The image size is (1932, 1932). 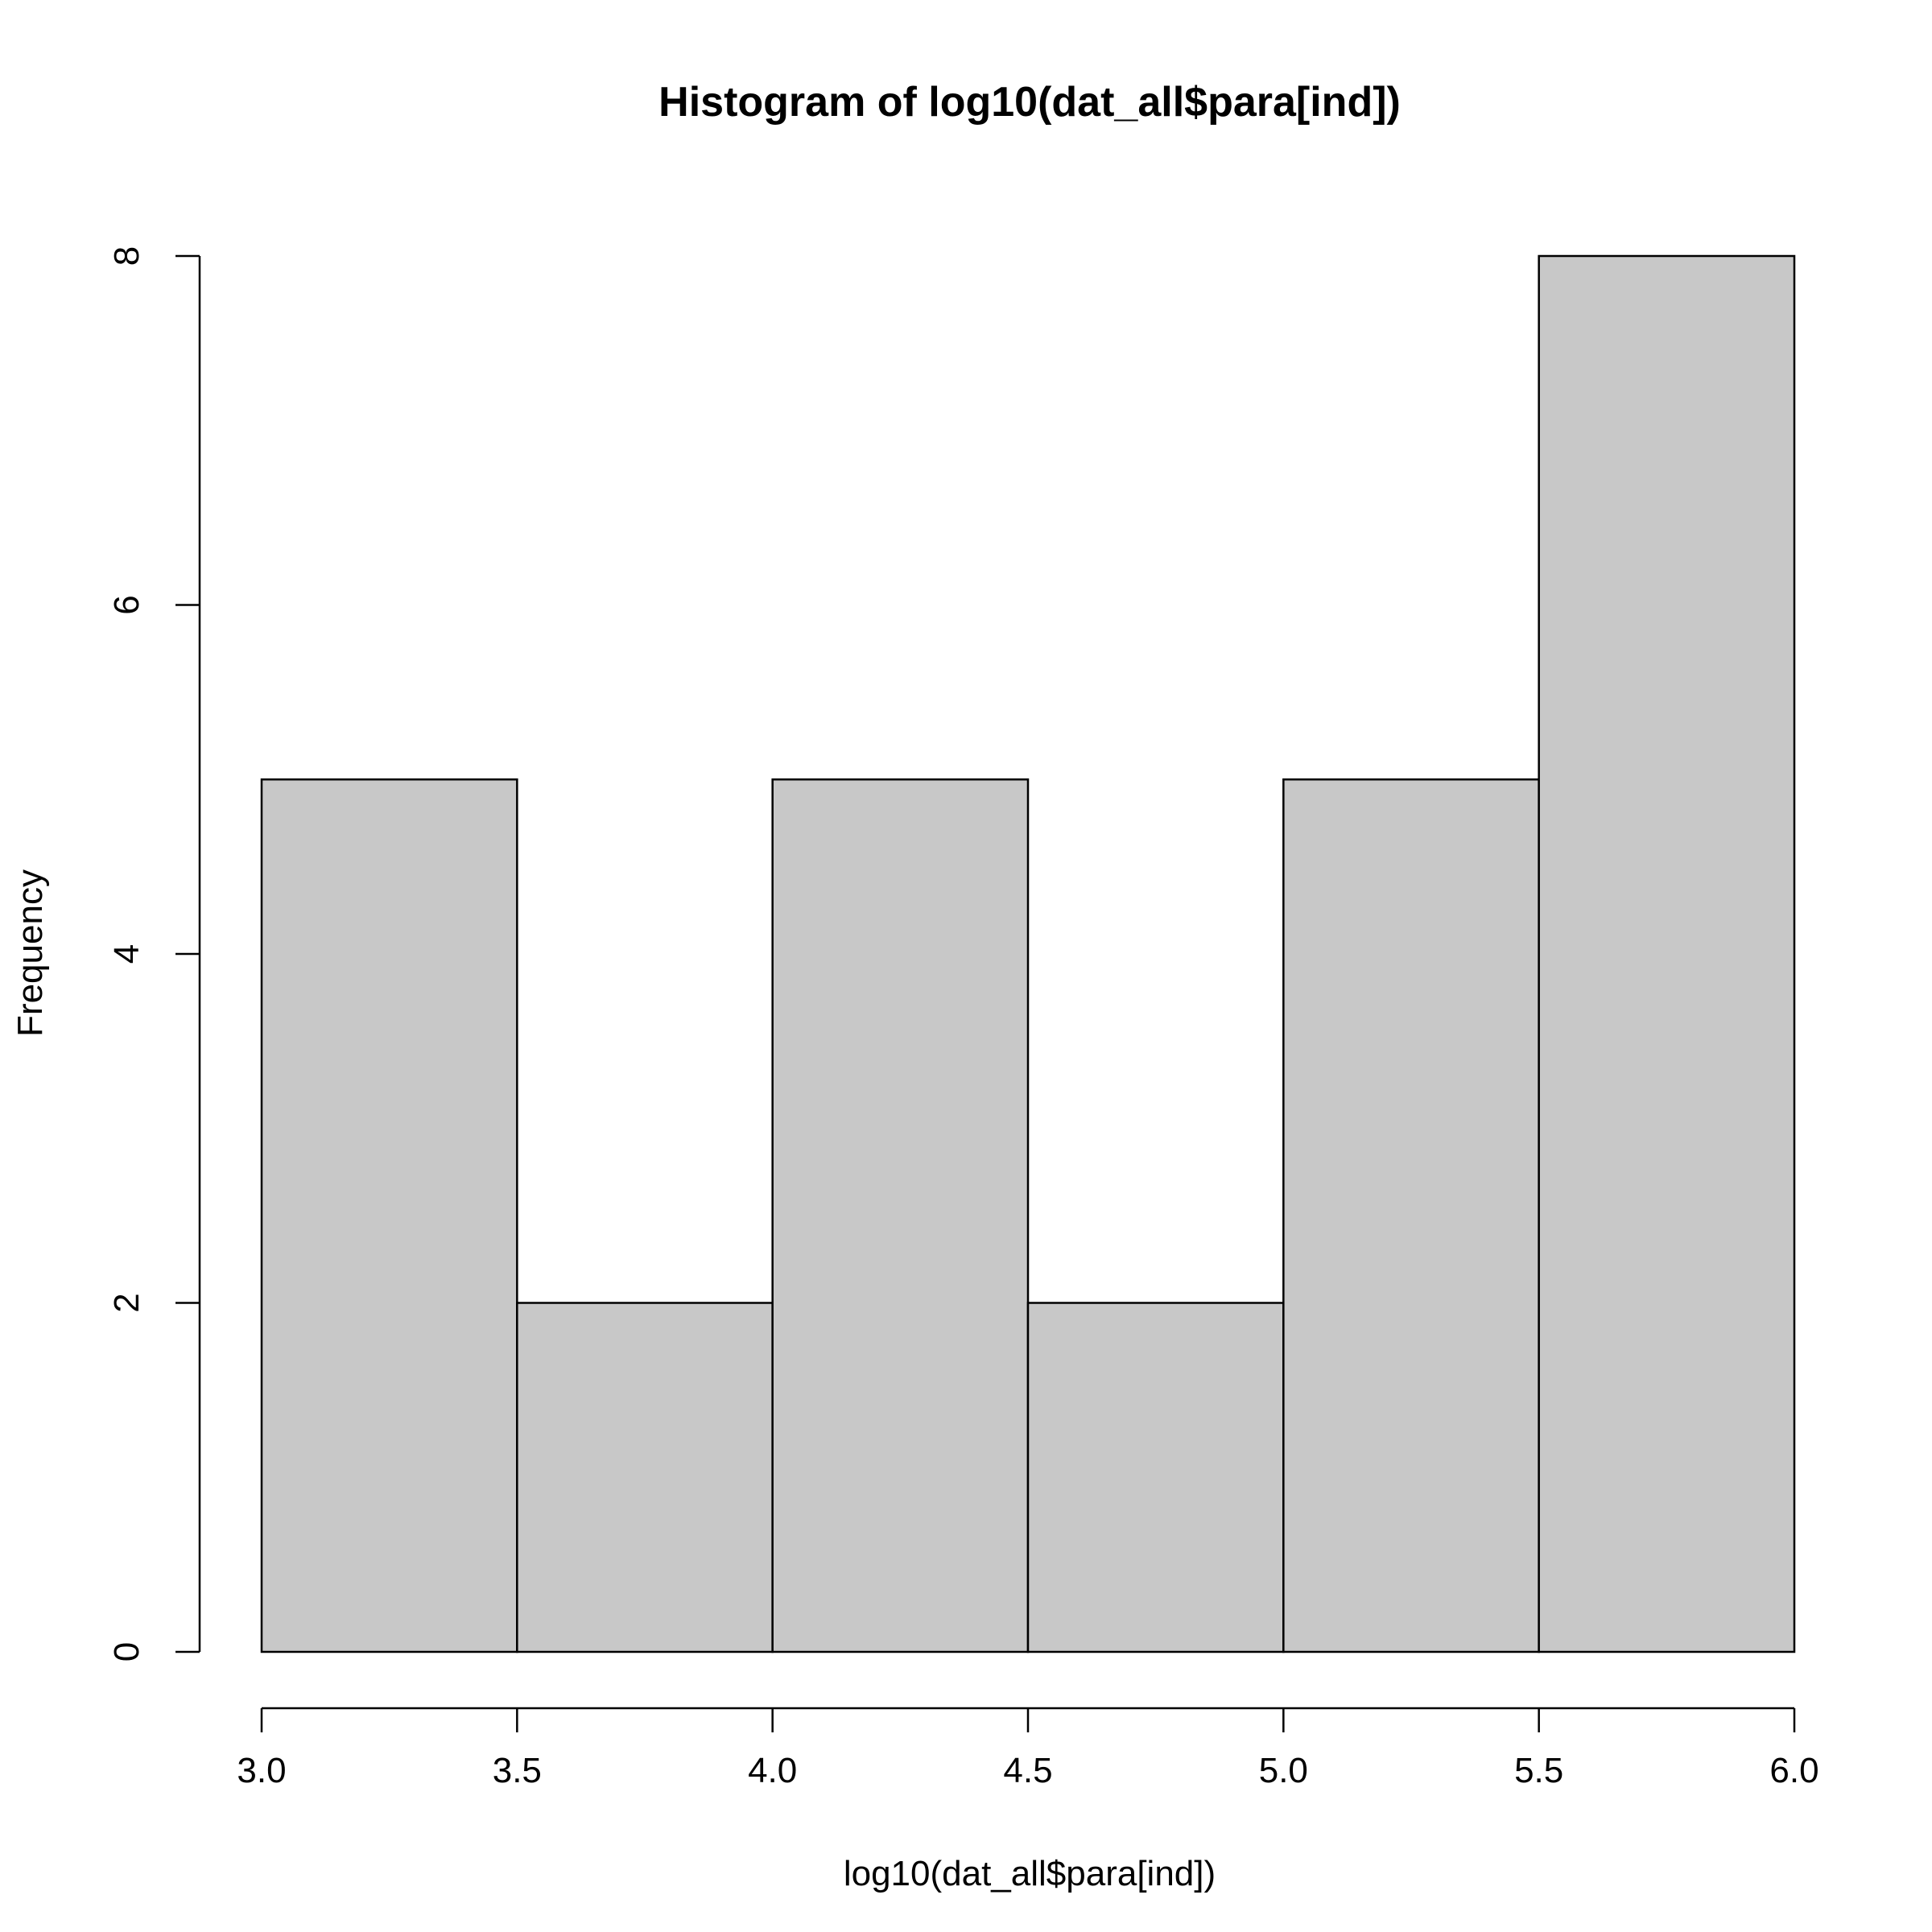 I want to click on y-axis-label: Frequency, so click(x=30, y=953).